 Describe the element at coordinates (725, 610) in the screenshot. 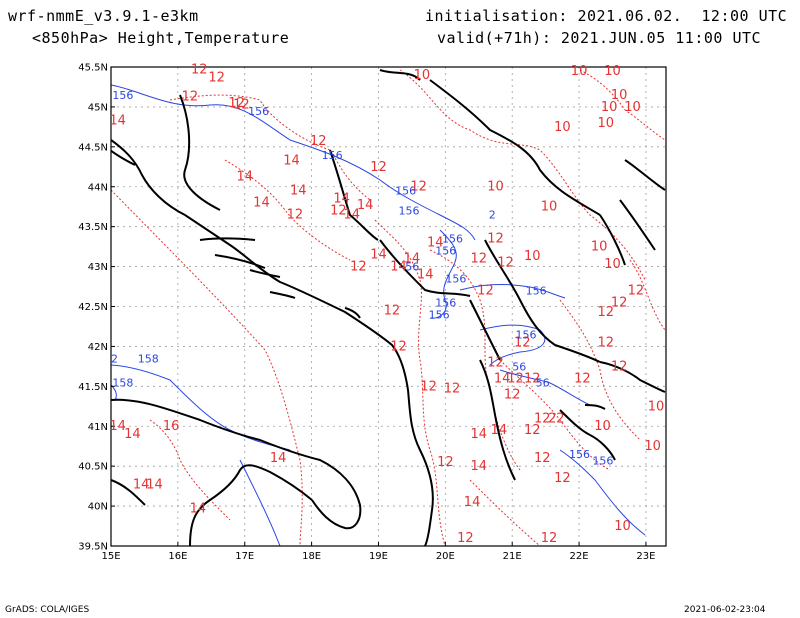

I see `render-timestamp: 2021-06-02-23:04` at that location.